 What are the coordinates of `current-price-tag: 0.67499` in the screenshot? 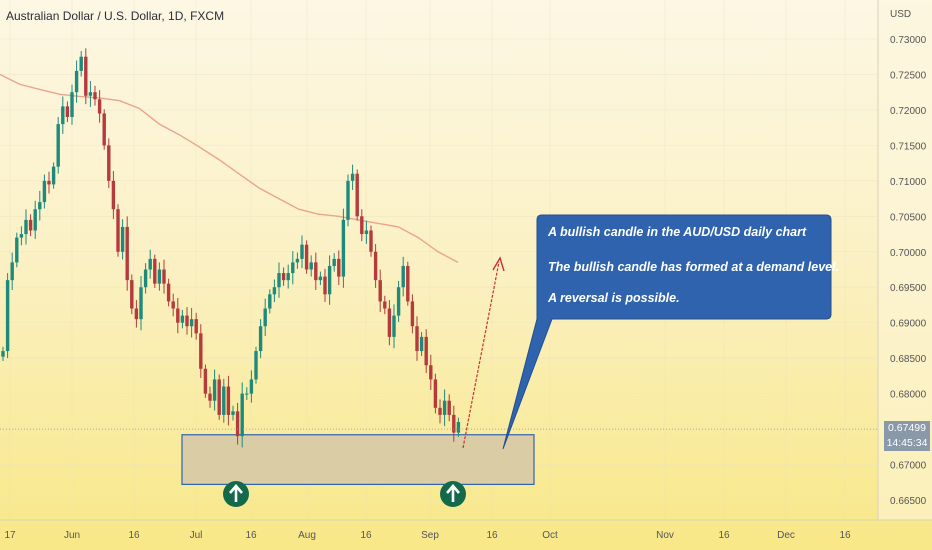 It's located at (907, 429).